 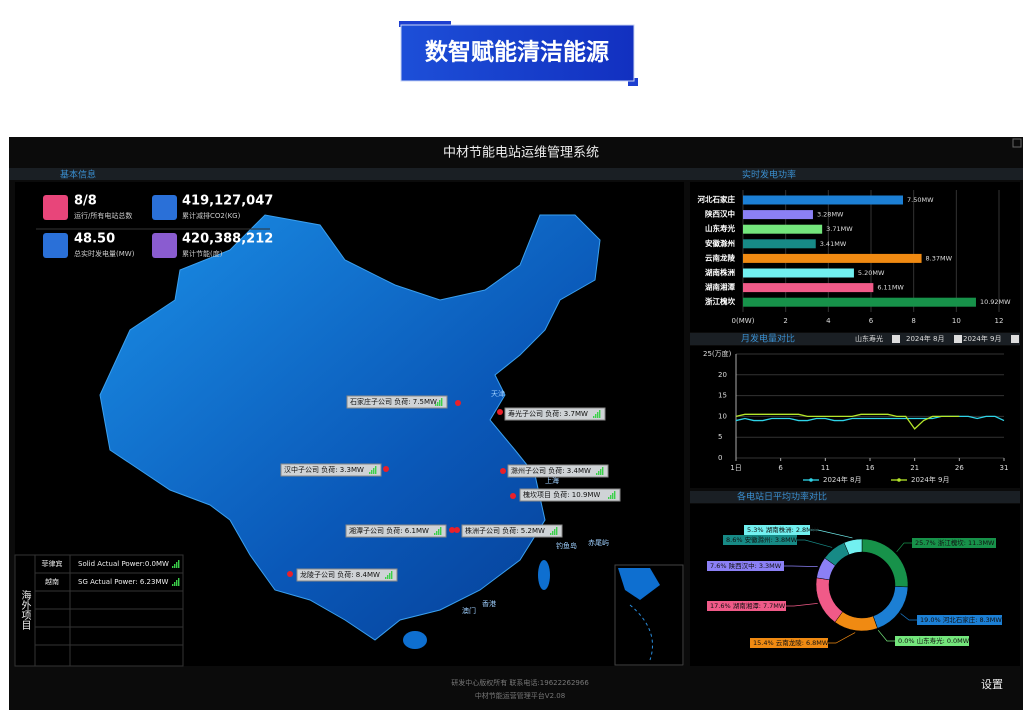 I want to click on dropdown: 2024年 9月, so click(x=982, y=338).